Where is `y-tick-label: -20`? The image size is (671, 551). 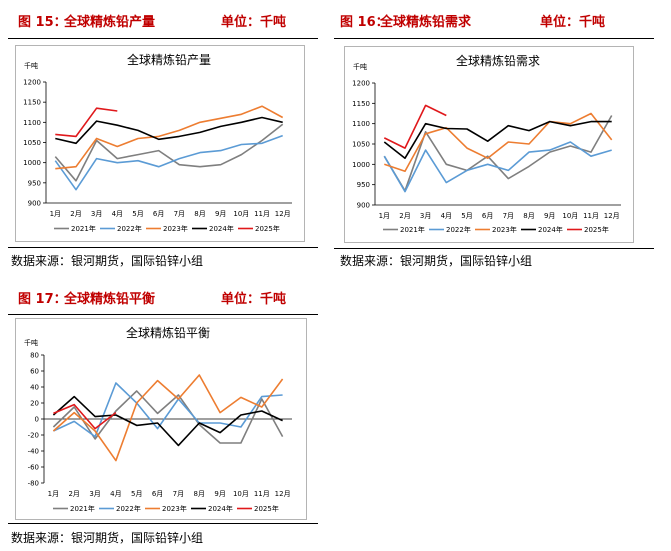
y-tick-label: -20 is located at coordinates (33, 436).